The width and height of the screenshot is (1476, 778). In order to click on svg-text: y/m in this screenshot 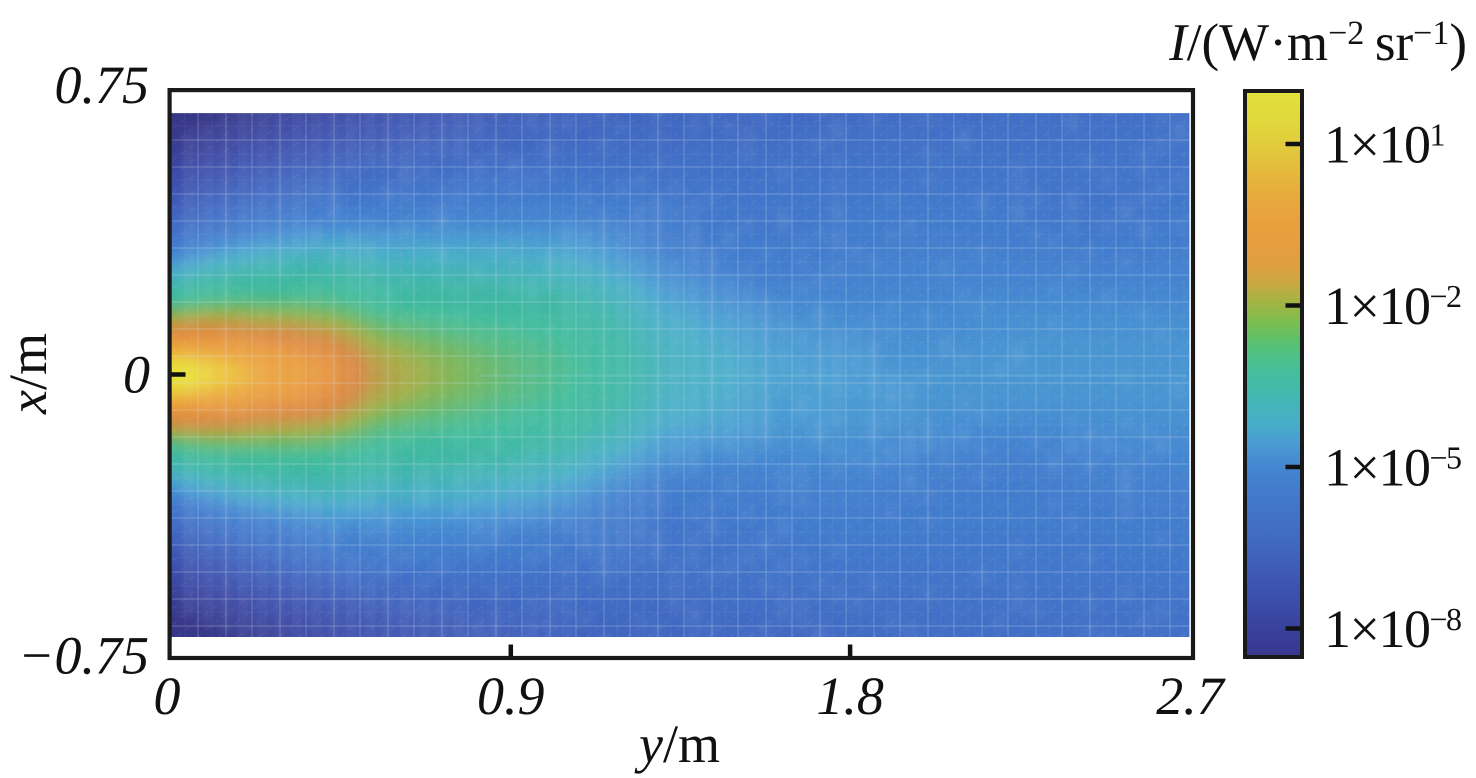, I will do `click(677, 744)`.